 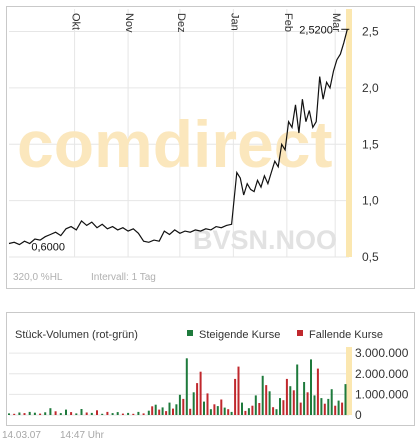 What do you see at coordinates (349, 381) in the screenshot?
I see `volume-current-day-band` at bounding box center [349, 381].